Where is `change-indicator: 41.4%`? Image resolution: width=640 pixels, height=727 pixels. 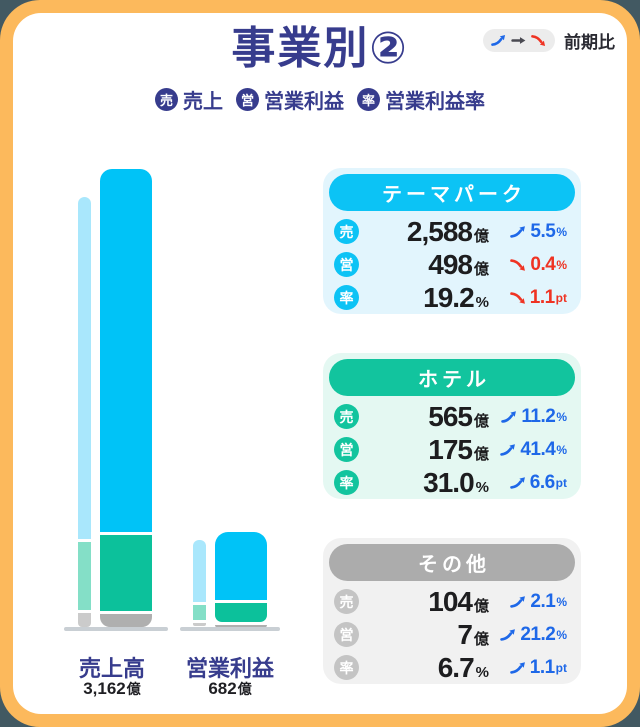
change-indicator: 41.4% is located at coordinates (528, 450).